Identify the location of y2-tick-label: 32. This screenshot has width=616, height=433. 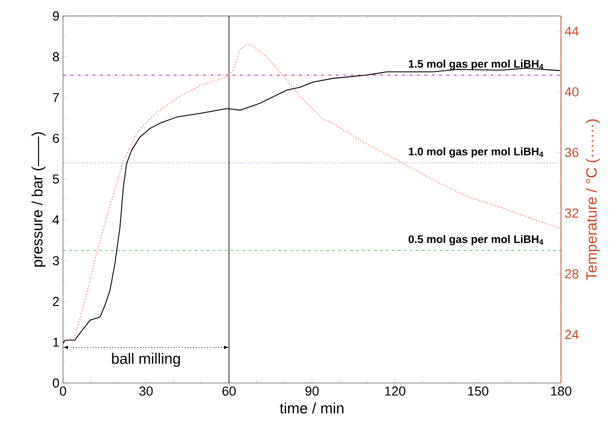
(571, 213).